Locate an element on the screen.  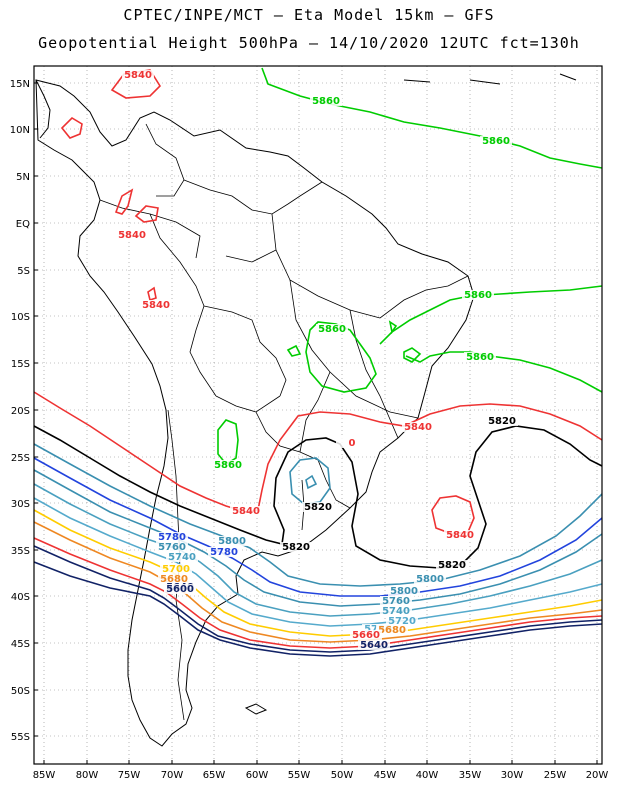
border-colombia-peru is located at coordinates (150, 229).